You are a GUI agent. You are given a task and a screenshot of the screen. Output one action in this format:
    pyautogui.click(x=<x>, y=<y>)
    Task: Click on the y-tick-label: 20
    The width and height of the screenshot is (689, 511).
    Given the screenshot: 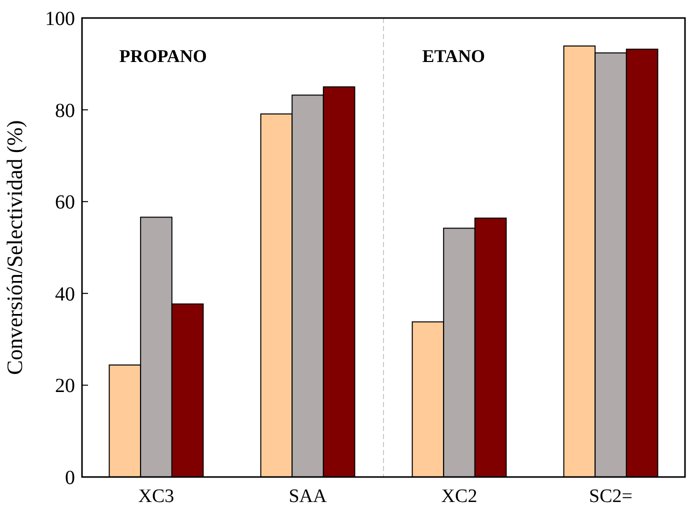 What is the action you would take?
    pyautogui.click(x=65, y=386)
    